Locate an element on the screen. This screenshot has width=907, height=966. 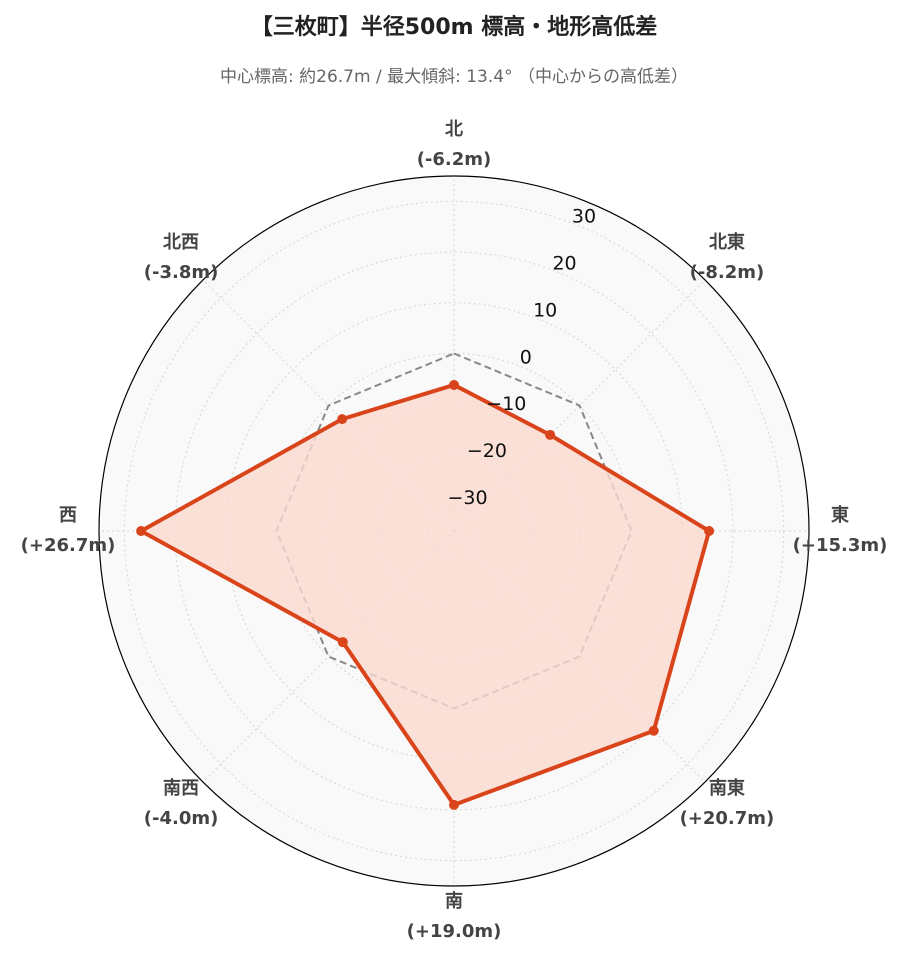
r-tick-label: −20 is located at coordinates (487, 451).